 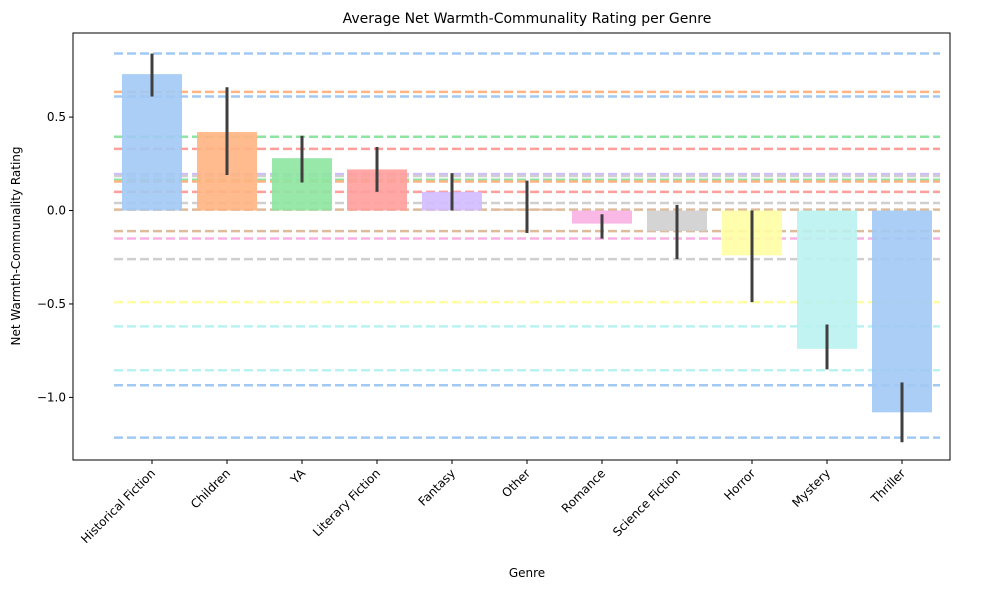 What do you see at coordinates (51, 397) in the screenshot?
I see `y-tick-label-3: −1.0` at bounding box center [51, 397].